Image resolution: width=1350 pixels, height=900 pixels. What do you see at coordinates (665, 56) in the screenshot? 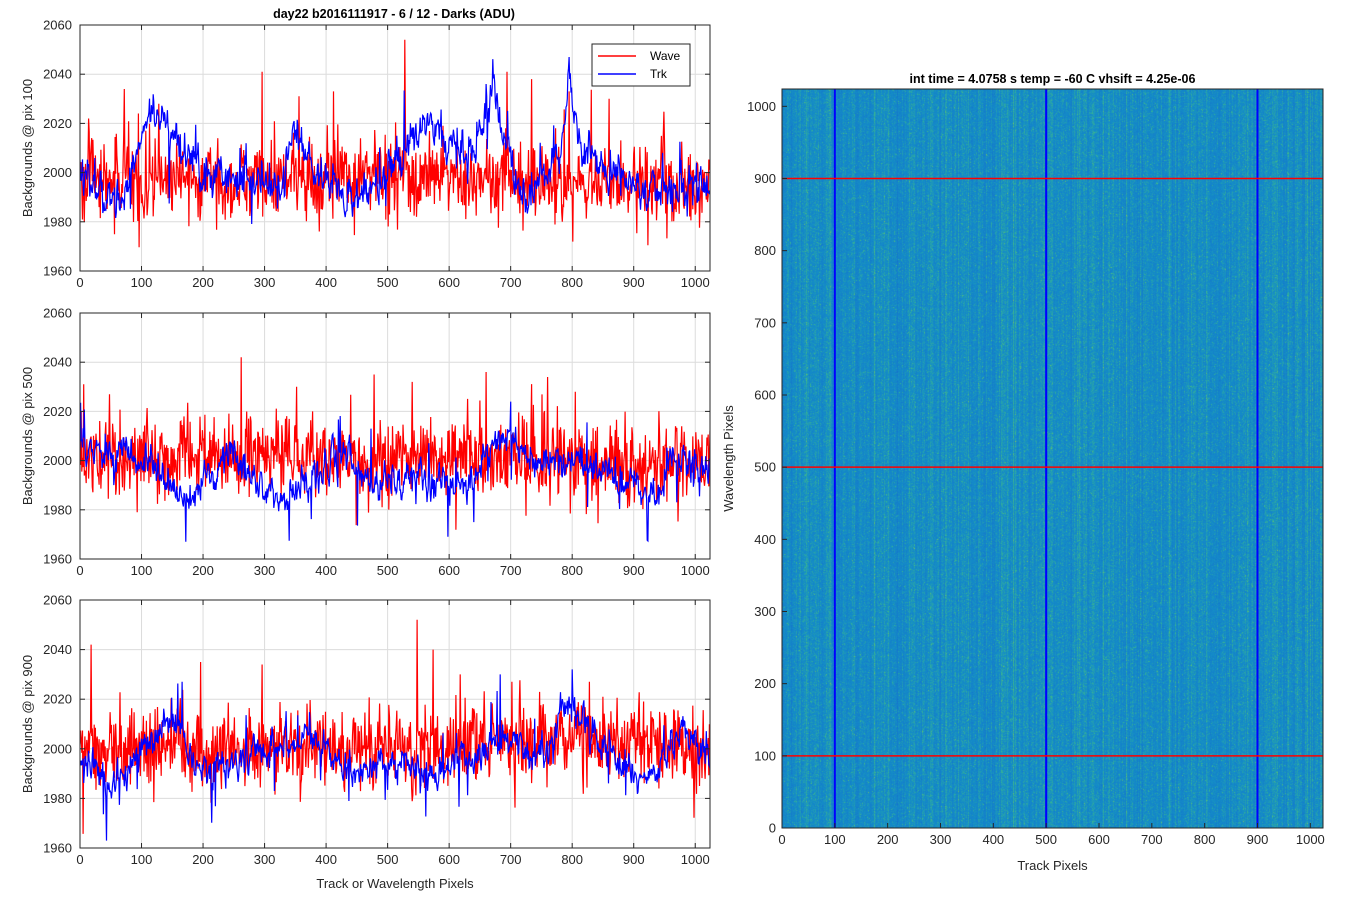
I see `legend-label-wave: Wave` at bounding box center [665, 56].